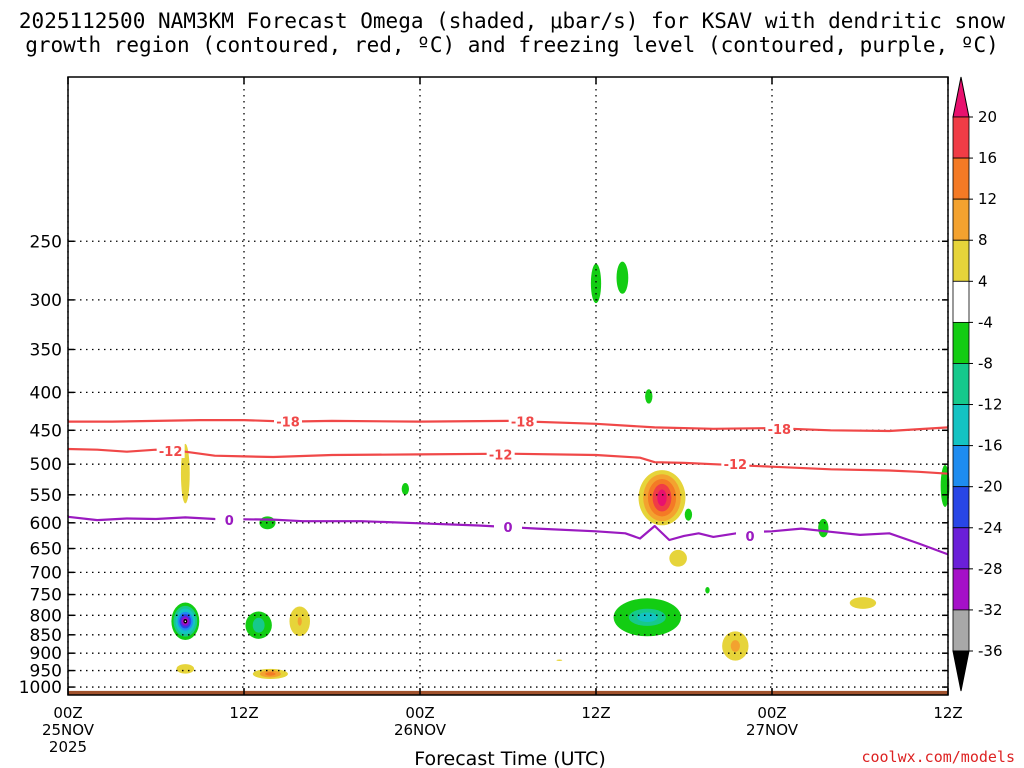 Image resolution: width=1024 pixels, height=768 pixels. Describe the element at coordinates (990, 528) in the screenshot. I see `colorbar-label: -24` at that location.